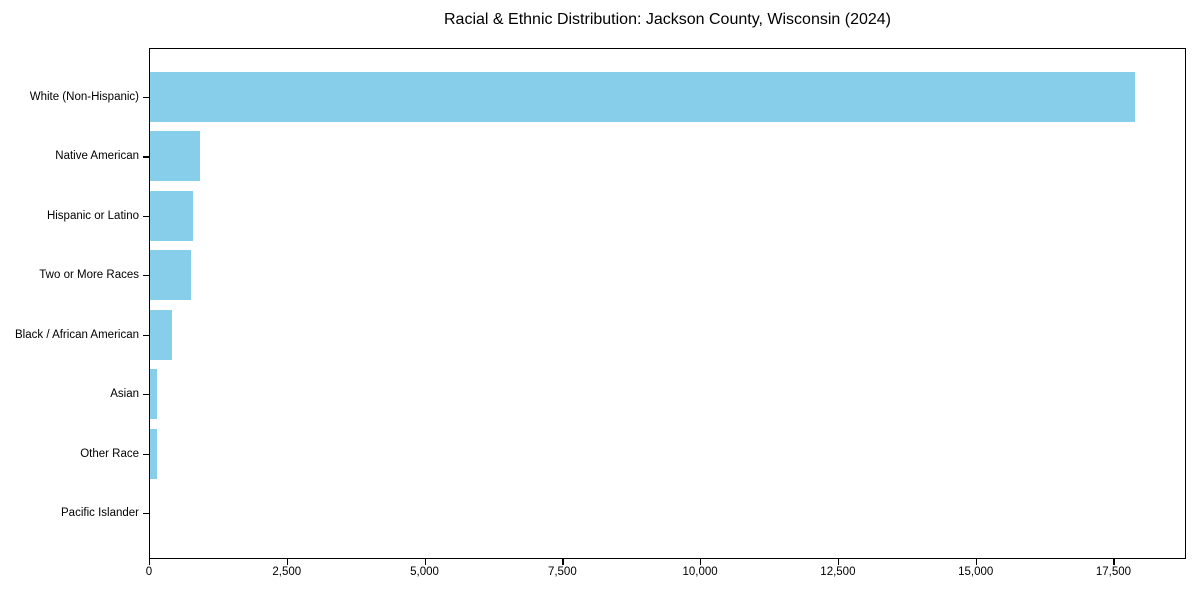 This screenshot has width=1200, height=600. What do you see at coordinates (100, 513) in the screenshot?
I see `y-axis-category-label: Pacific Islander` at bounding box center [100, 513].